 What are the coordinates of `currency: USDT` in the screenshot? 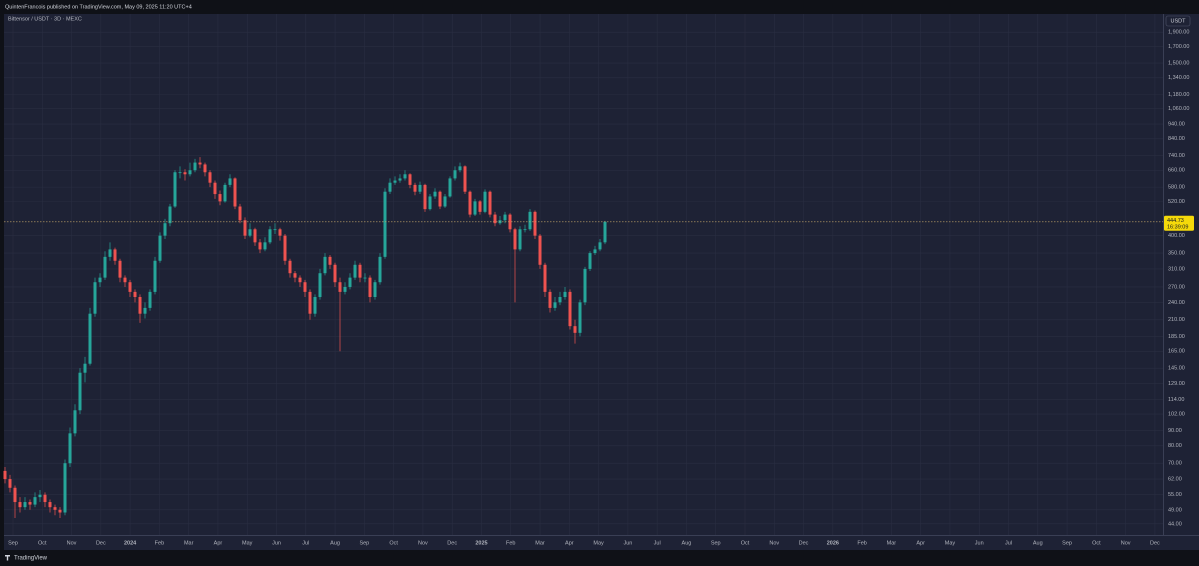 It's located at (1179, 21).